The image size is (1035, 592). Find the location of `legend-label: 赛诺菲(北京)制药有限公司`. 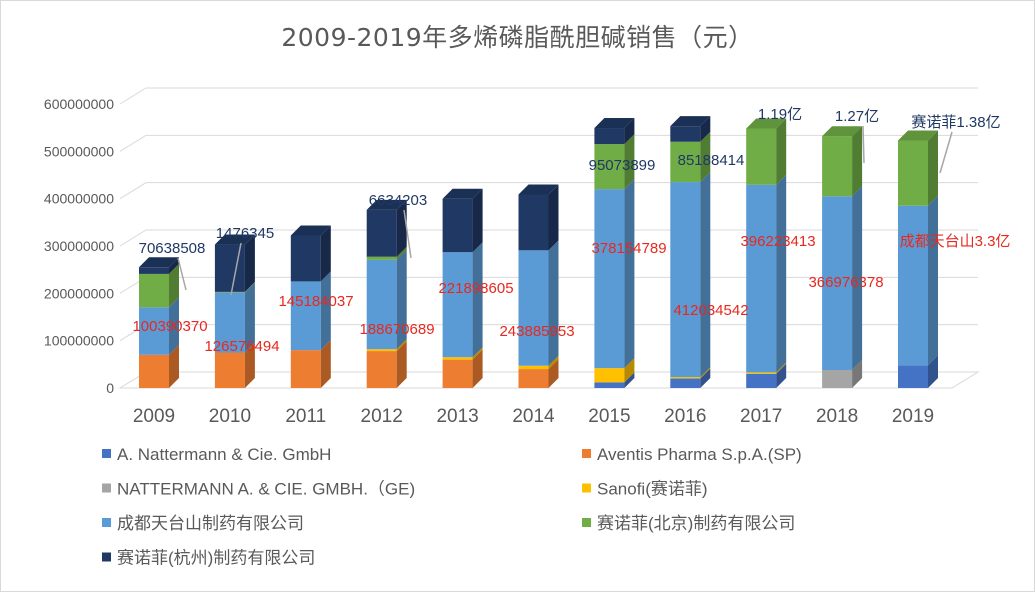

legend-label: 赛诺菲(北京)制药有限公司 is located at coordinates (696, 523).